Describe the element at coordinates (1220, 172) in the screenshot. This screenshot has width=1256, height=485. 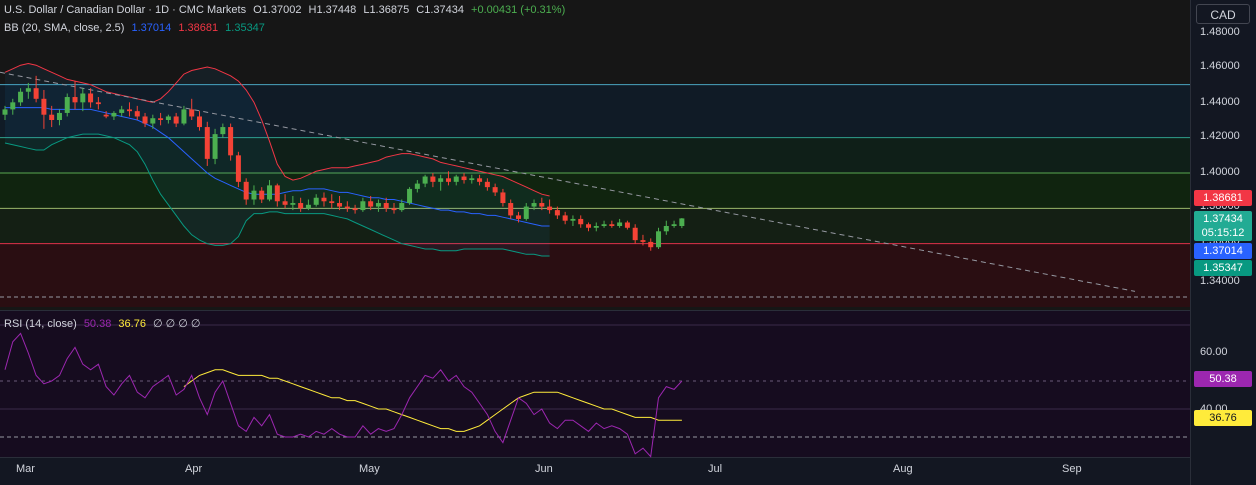
I see `price-tick: 1.40000` at that location.